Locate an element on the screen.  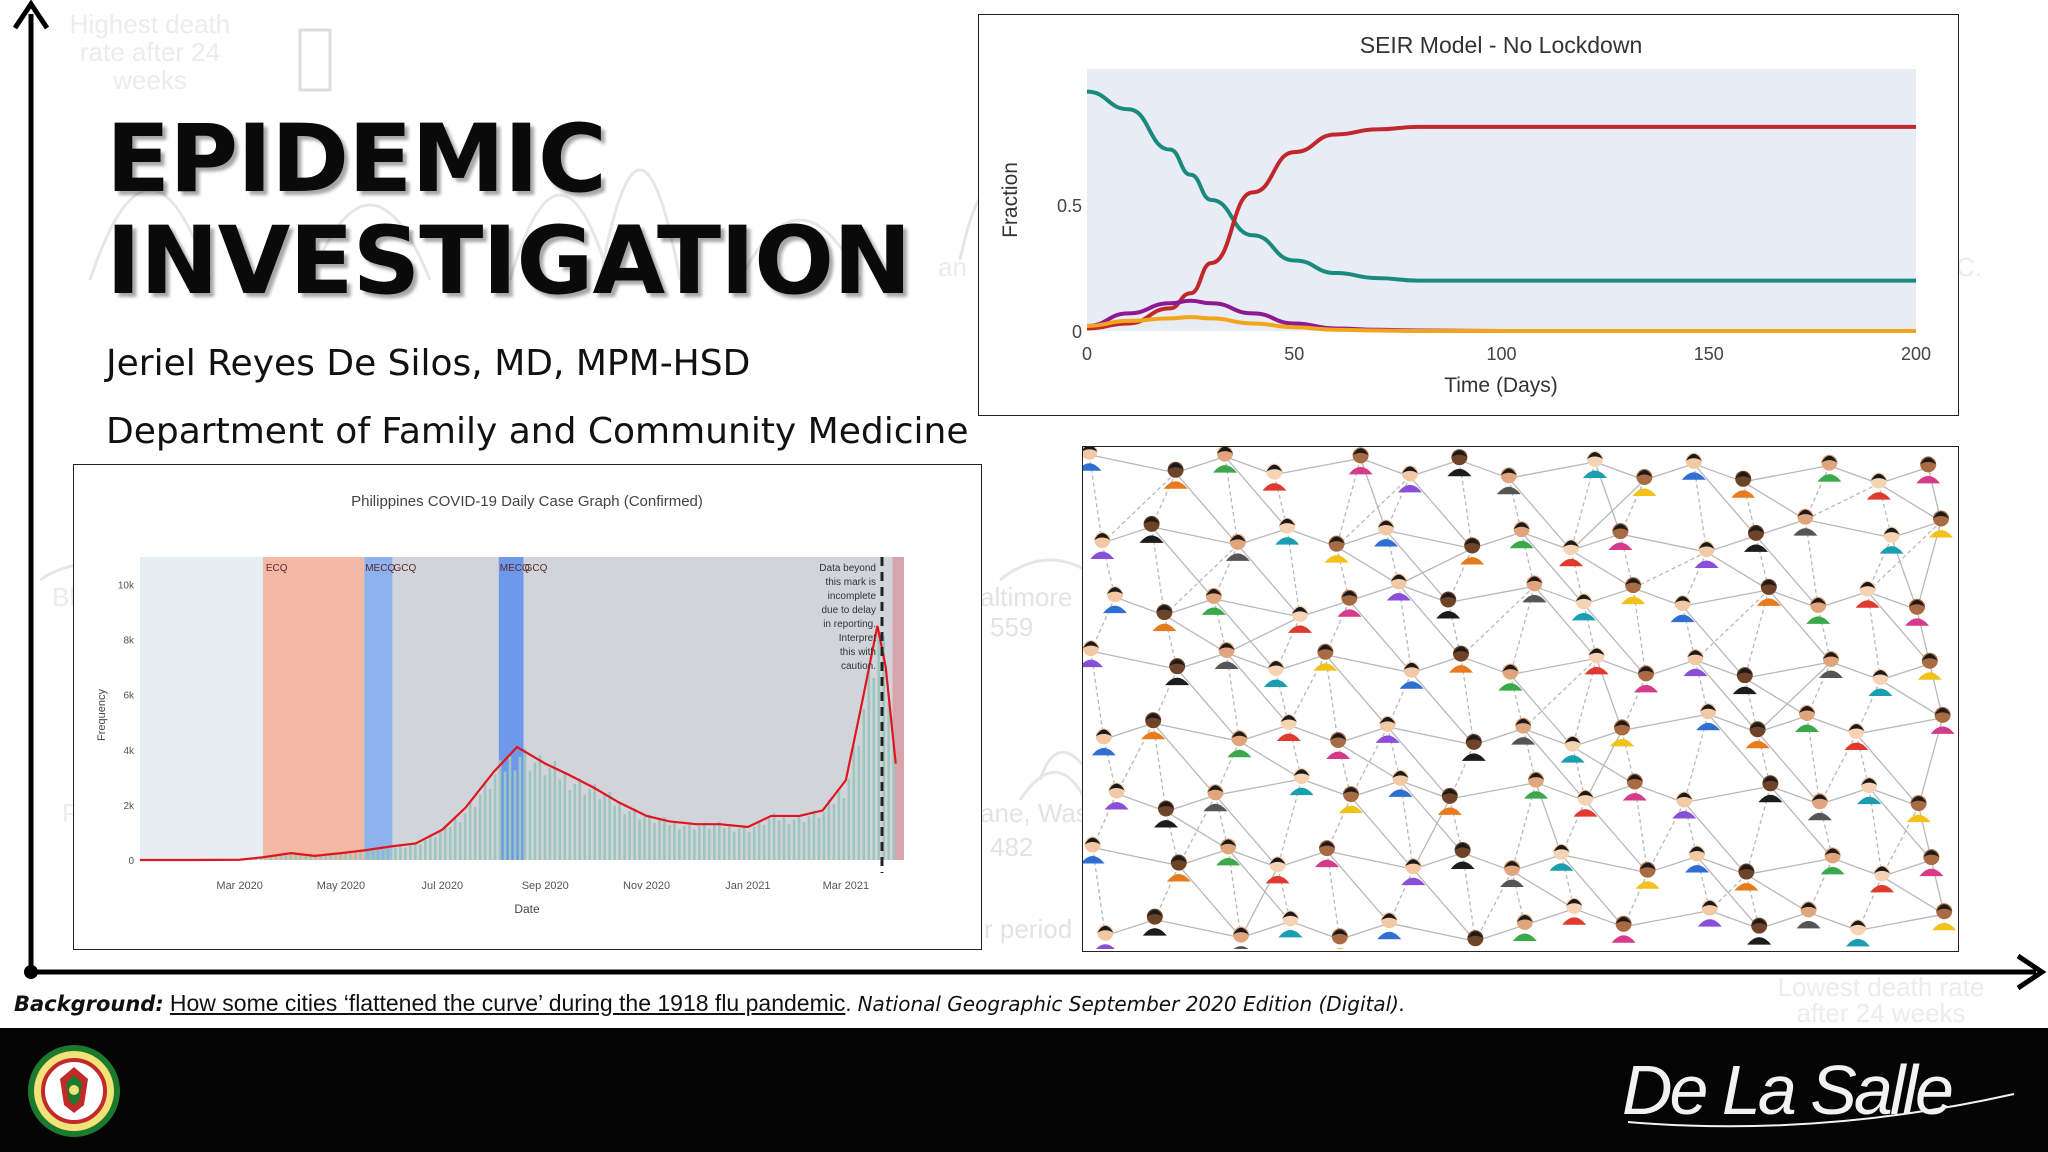
covid-y-tick-label: 0 is located at coordinates (131, 861).